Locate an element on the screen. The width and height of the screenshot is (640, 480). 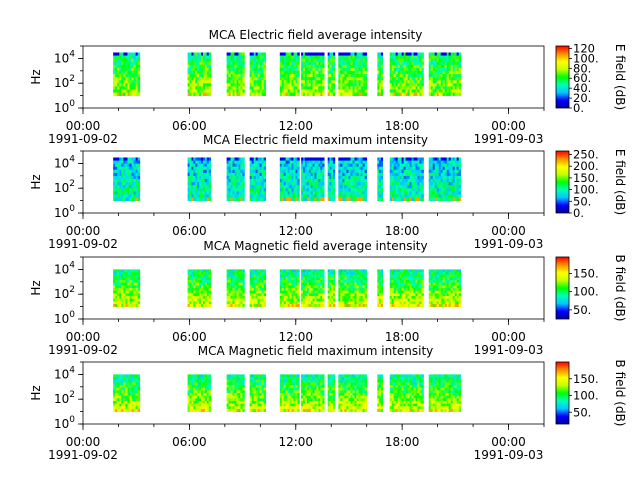
spectrogram-segment is located at coordinates (445, 288).